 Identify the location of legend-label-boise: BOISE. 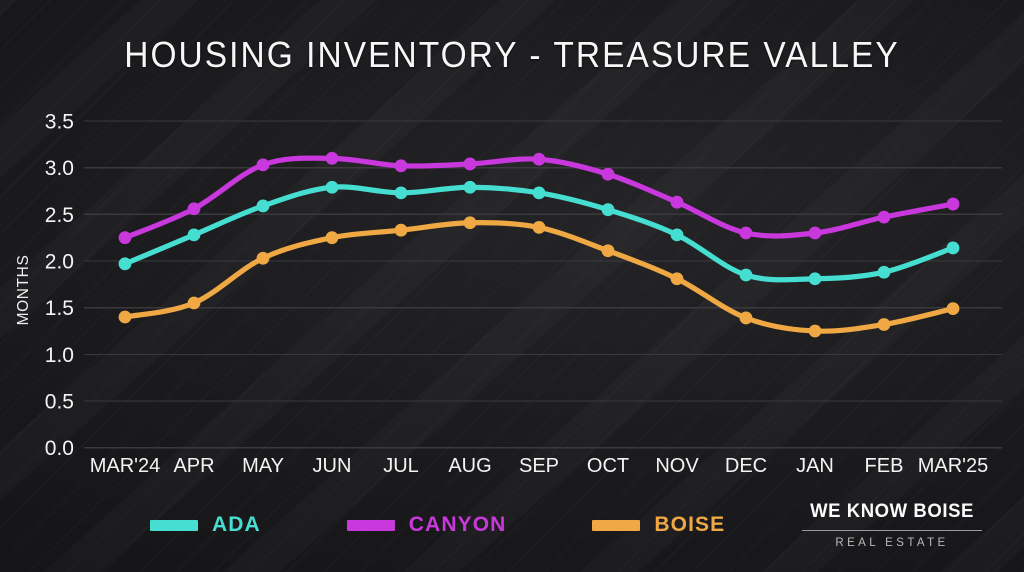
(690, 524).